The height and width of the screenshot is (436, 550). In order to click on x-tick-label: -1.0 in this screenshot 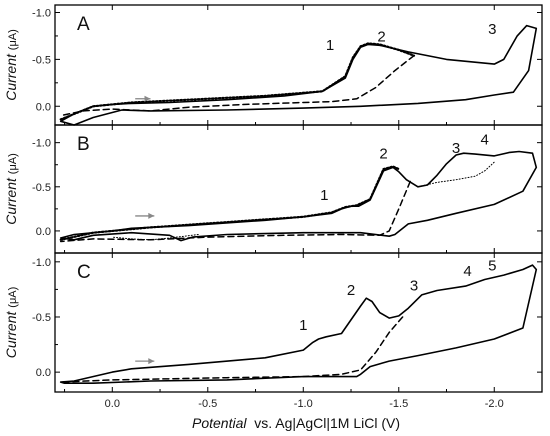, I will do `click(303, 404)`.